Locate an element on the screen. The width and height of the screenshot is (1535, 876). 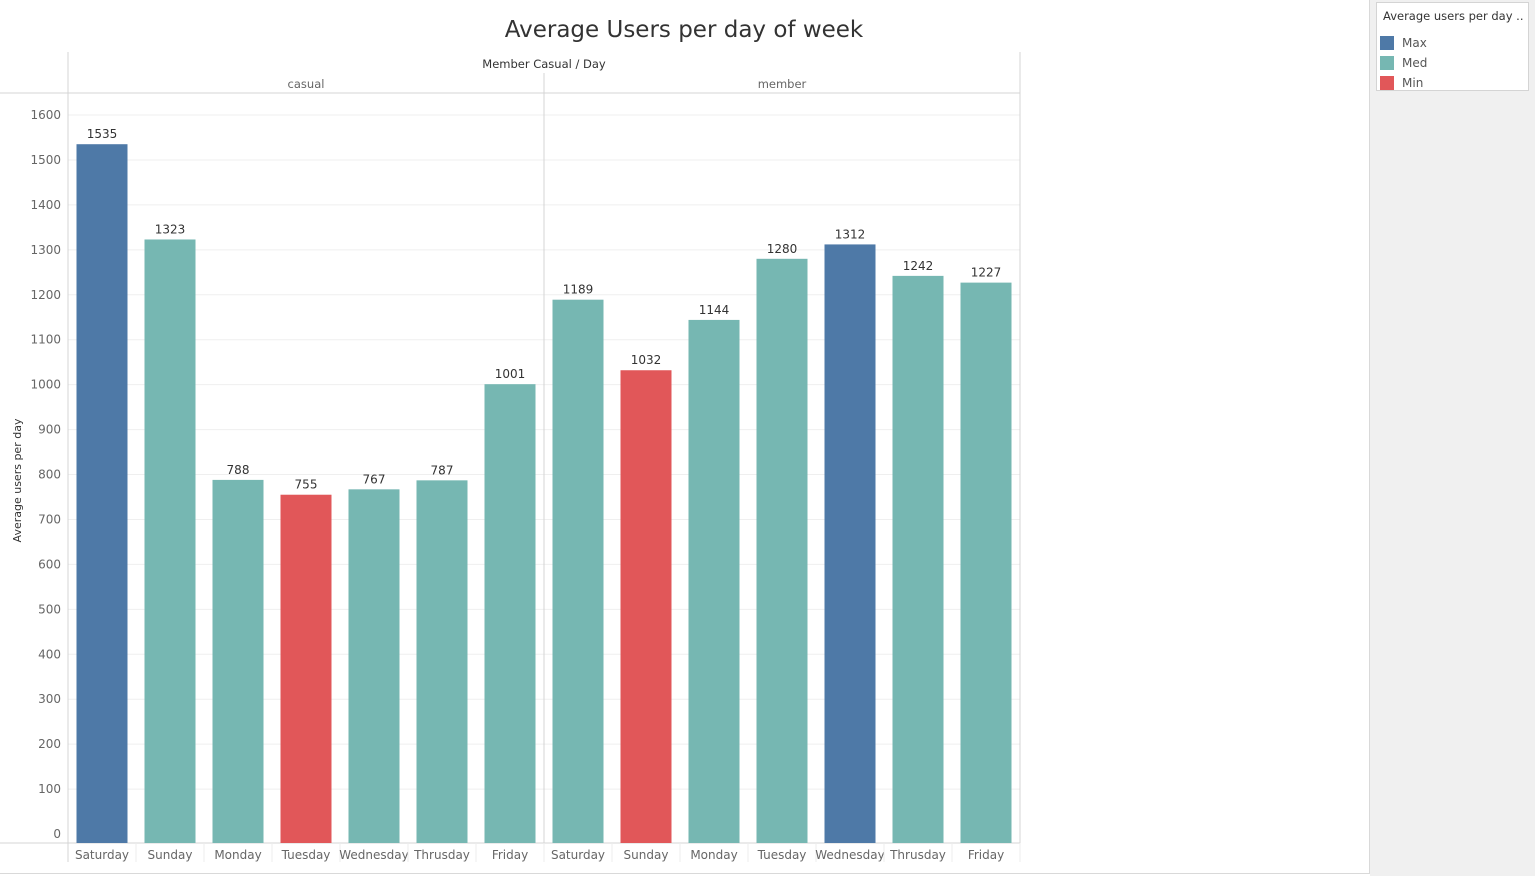
bar-member-saturday is located at coordinates (578, 571).